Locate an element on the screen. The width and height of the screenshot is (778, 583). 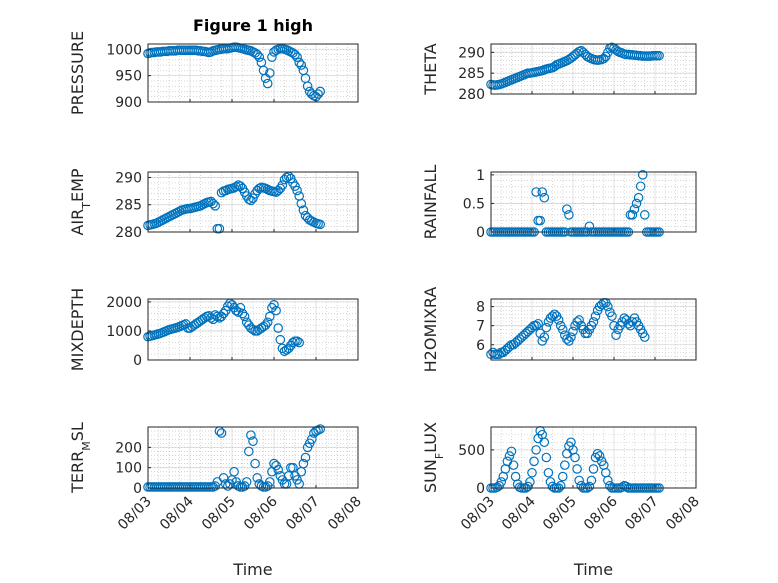
y-tick-label: 200 is located at coordinates (128, 448).